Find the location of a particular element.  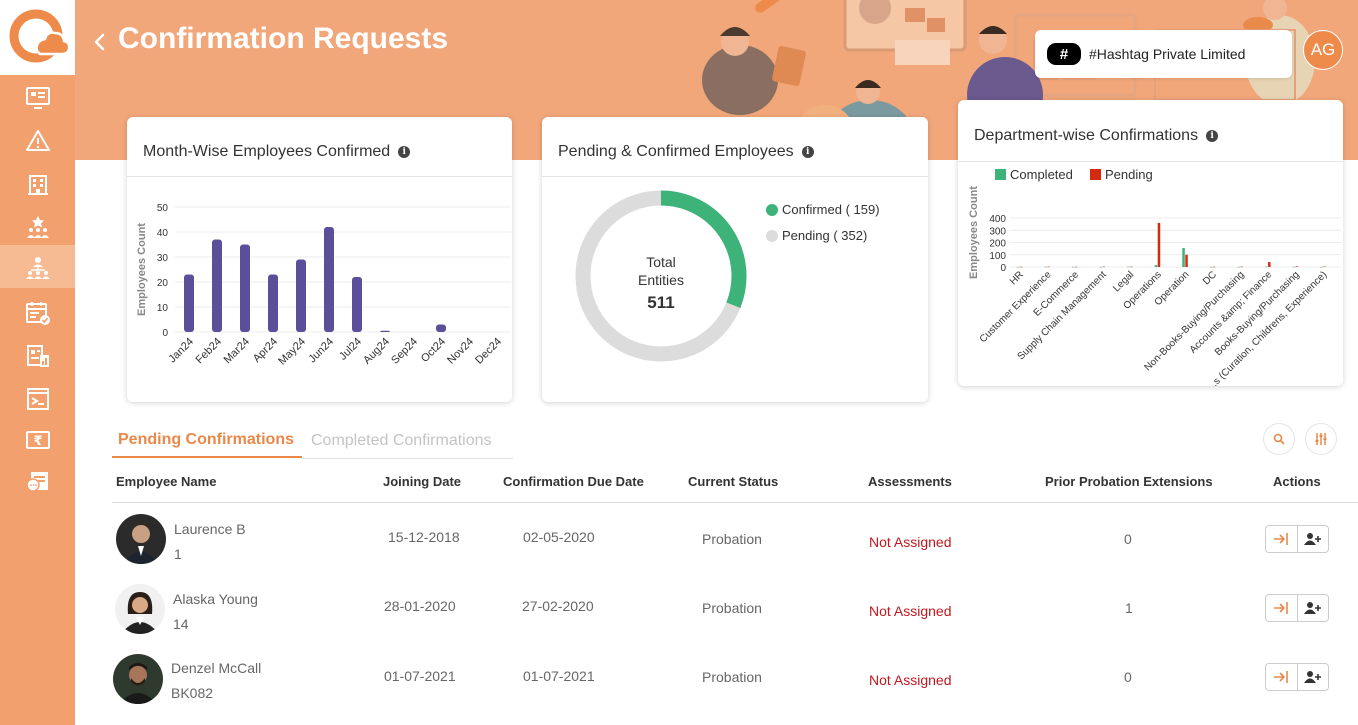

user-plus-icon is located at coordinates (1312, 539).